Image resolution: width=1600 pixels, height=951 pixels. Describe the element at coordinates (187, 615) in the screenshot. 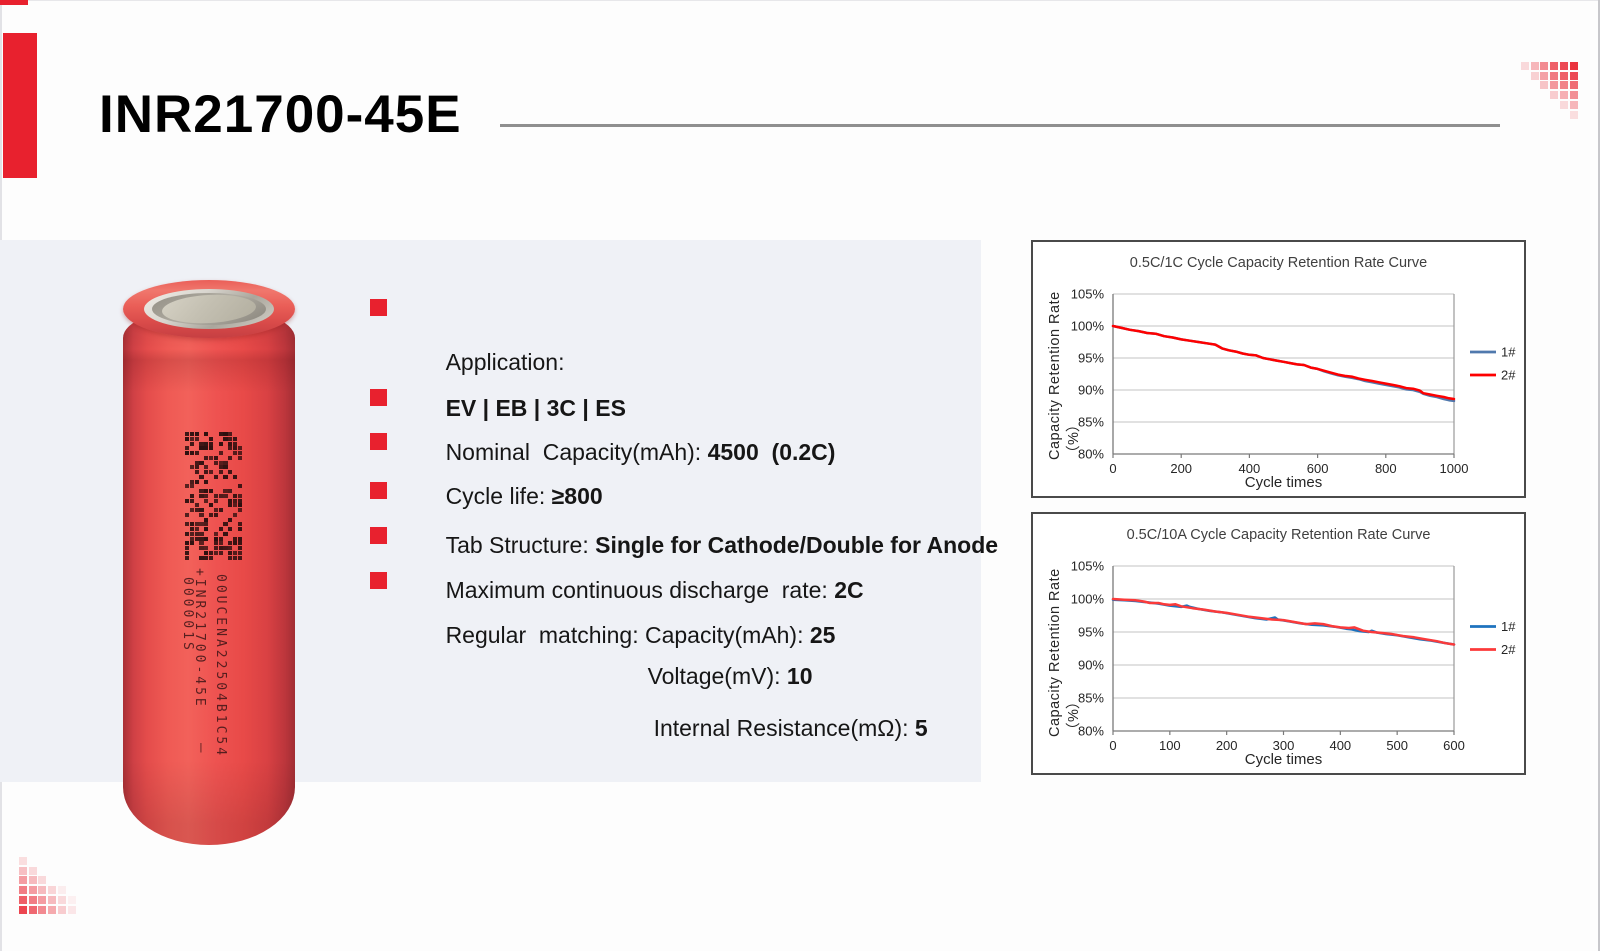

I see `battery-print-serial: 000001S` at that location.